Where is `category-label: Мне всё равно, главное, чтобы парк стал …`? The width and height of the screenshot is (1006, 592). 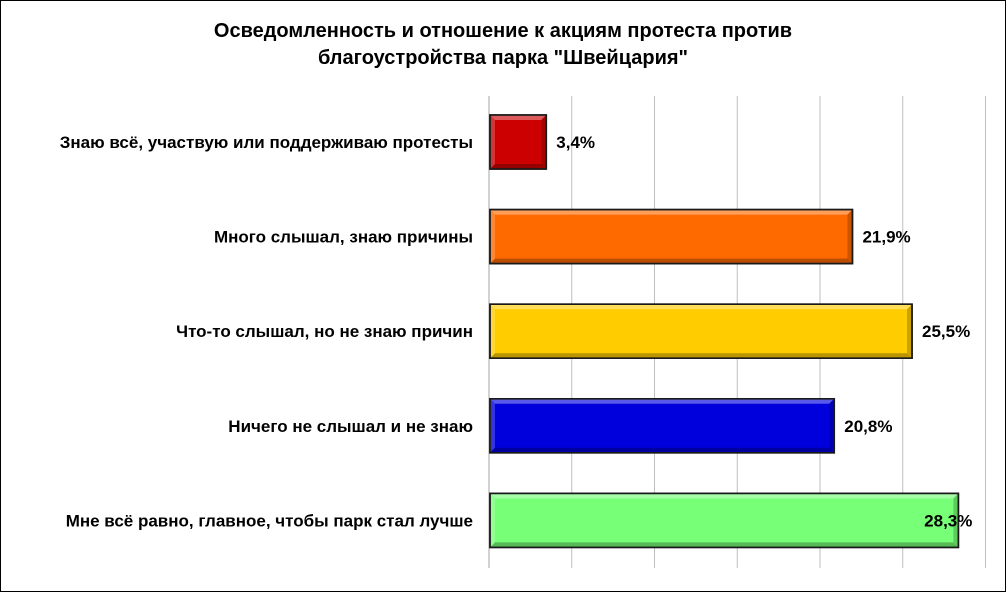 category-label: Мне всё равно, главное, чтобы парк стал … is located at coordinates (269, 520).